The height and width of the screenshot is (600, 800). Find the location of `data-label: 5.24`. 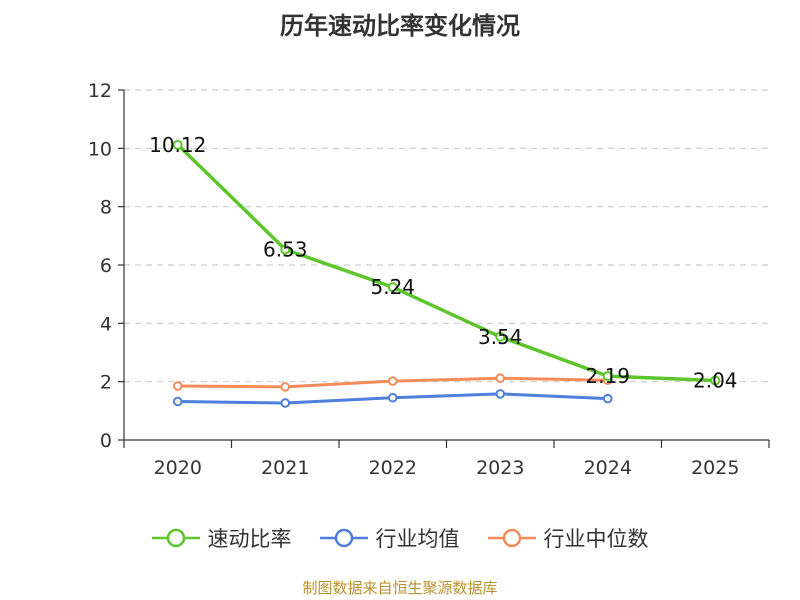

data-label: 5.24 is located at coordinates (392, 287).